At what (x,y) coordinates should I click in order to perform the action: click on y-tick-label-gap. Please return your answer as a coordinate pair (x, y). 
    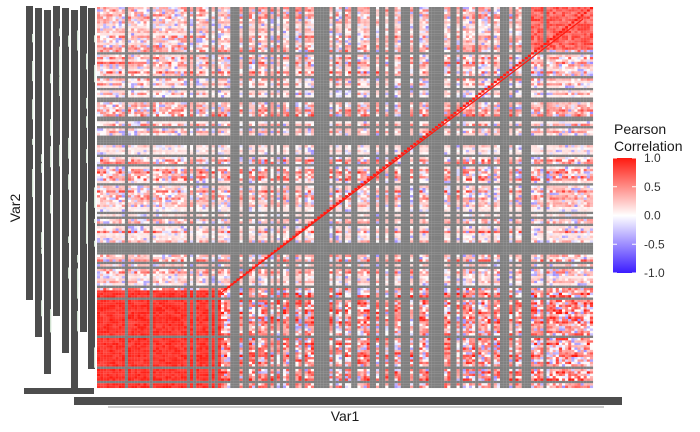
    Looking at the image, I should click on (68, 272).